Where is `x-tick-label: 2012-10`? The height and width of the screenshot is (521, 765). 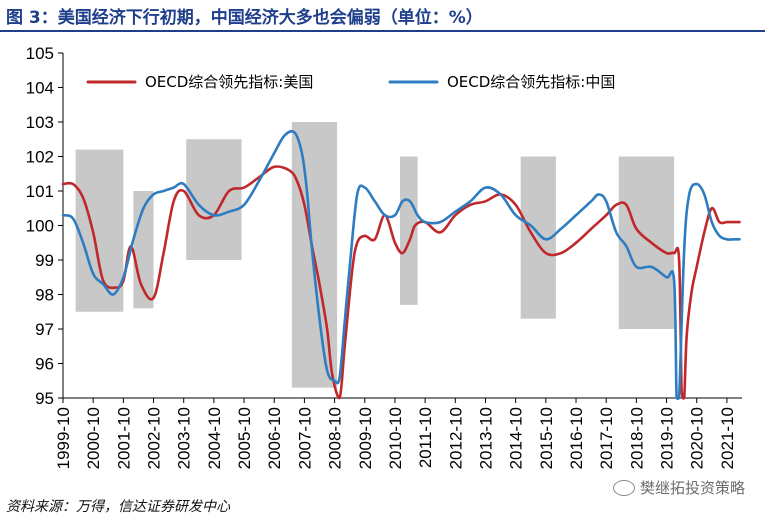 x-tick-label: 2012-10 is located at coordinates (455, 438).